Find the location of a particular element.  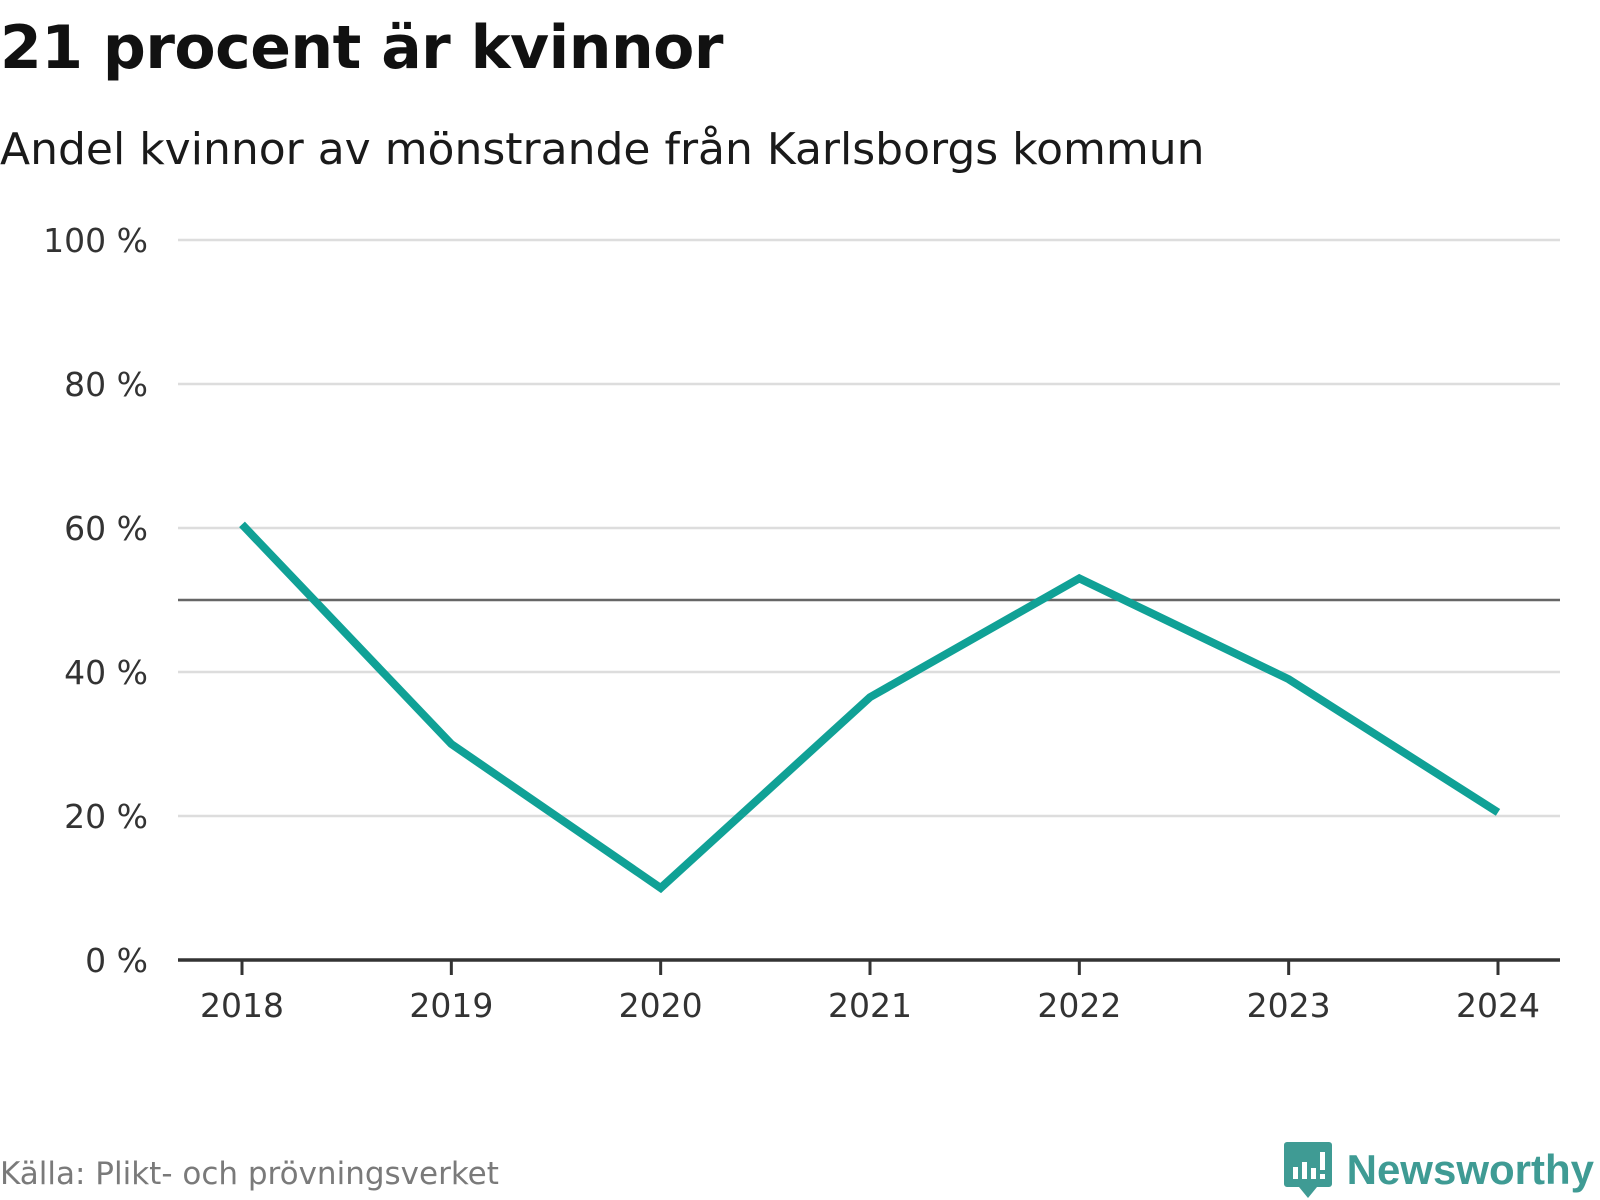

x-tick-label: 2019 is located at coordinates (451, 1005).